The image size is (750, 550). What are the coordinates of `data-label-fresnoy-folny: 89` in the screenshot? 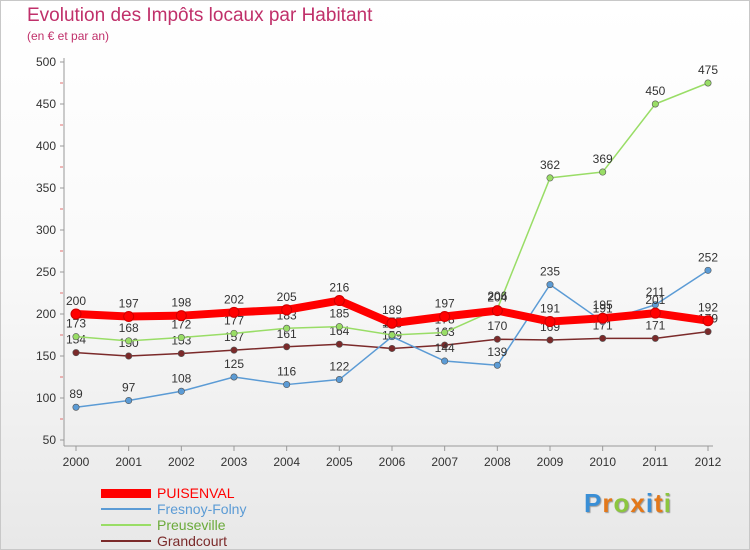 It's located at (76, 394).